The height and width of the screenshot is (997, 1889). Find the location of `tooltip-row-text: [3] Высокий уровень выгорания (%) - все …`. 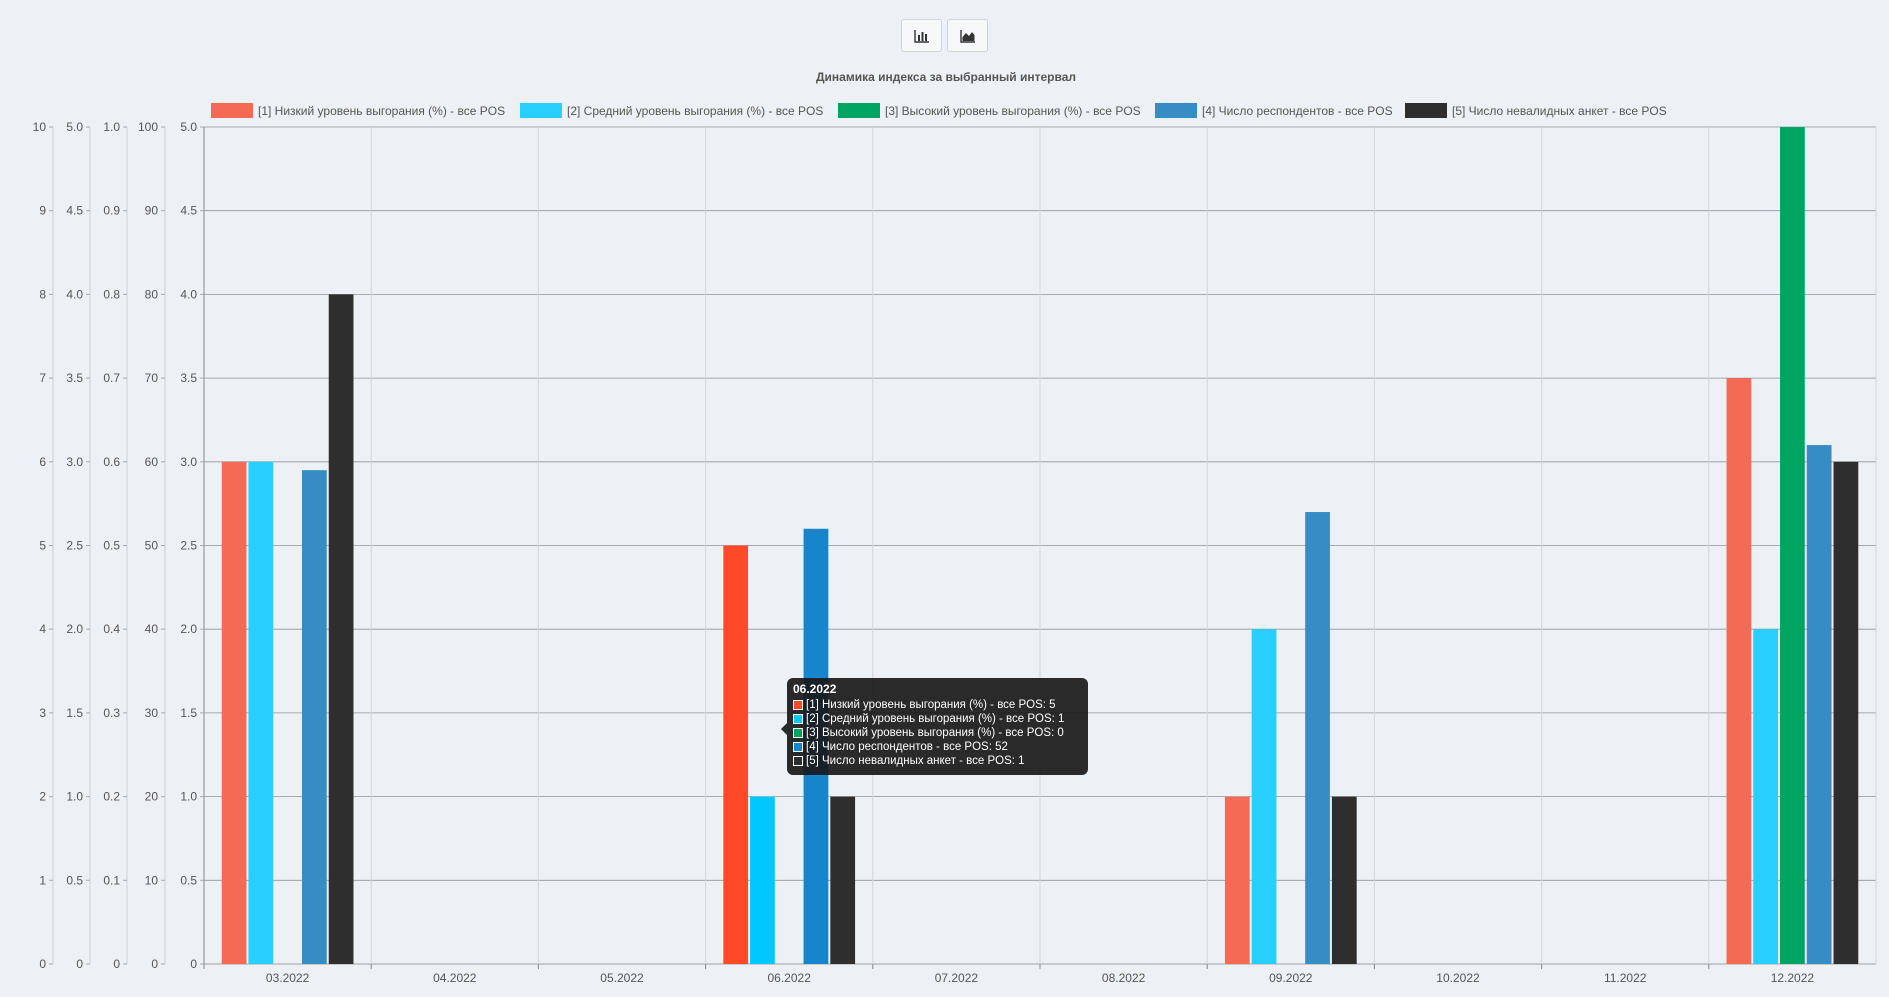

tooltip-row-text: [3] Высокий уровень выгорания (%) - все … is located at coordinates (935, 733).